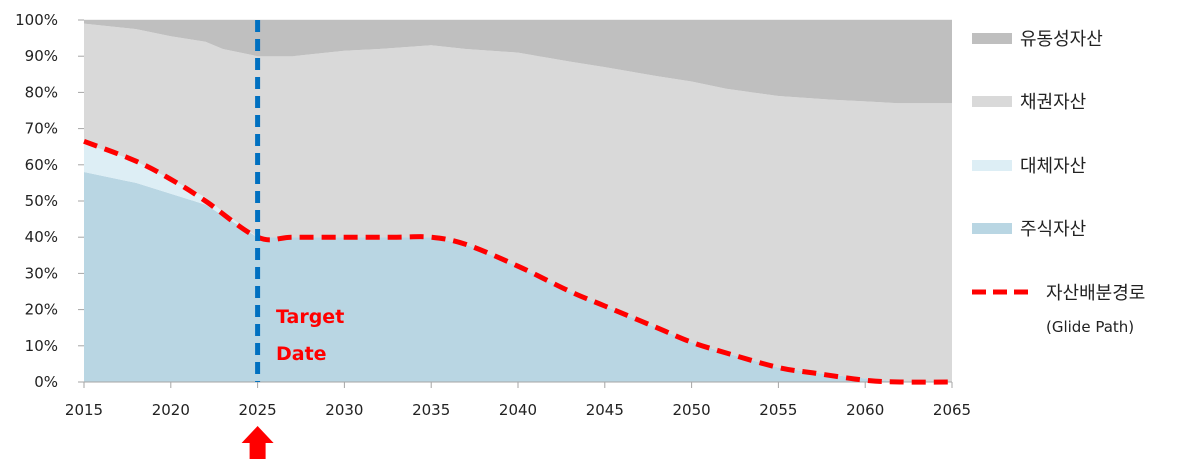 The width and height of the screenshot is (1186, 459). I want to click on area-liquid, so click(518, 62).